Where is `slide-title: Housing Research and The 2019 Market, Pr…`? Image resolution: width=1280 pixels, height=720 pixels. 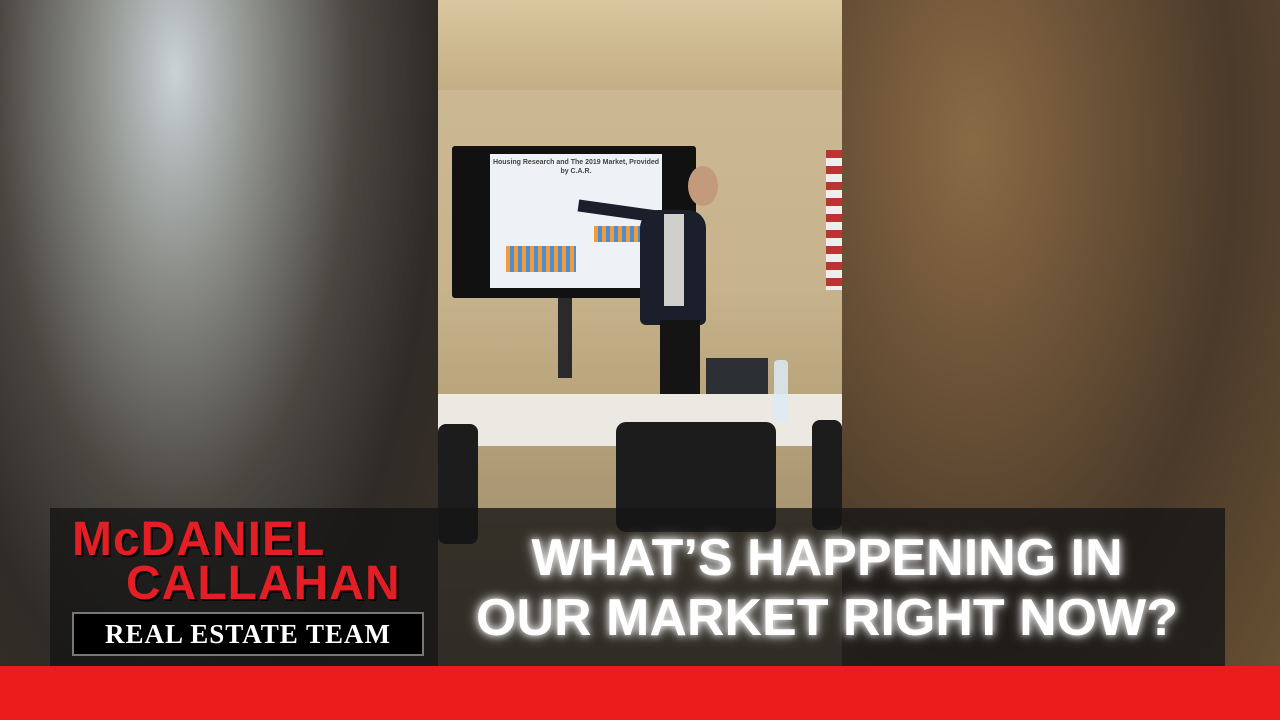
slide-title: Housing Research and The 2019 Market, Pr… is located at coordinates (576, 167).